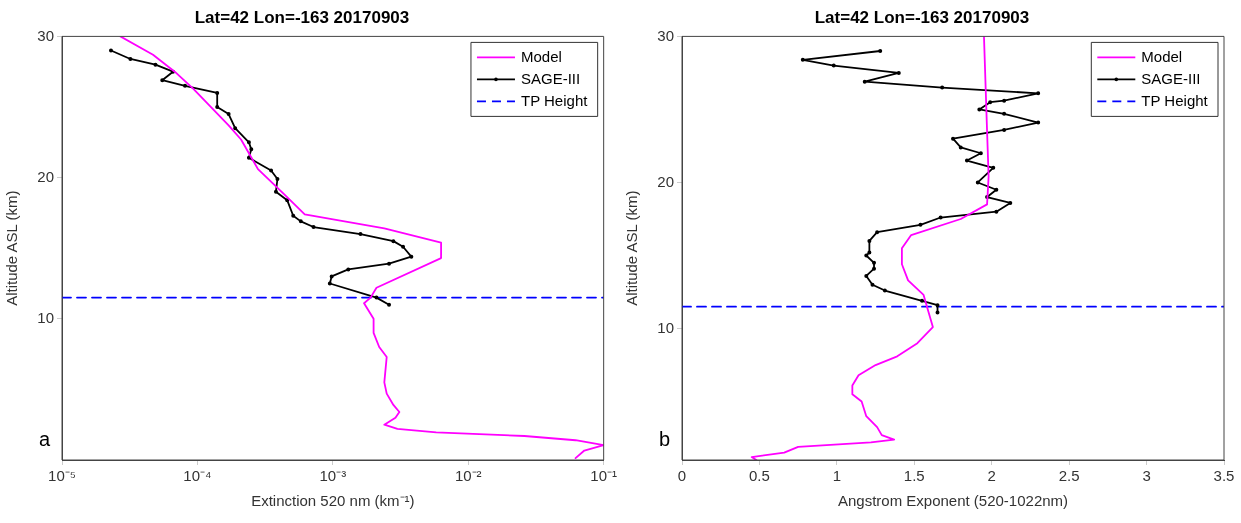 The image size is (1241, 523). Describe the element at coordinates (664, 438) in the screenshot. I see `text: b` at that location.